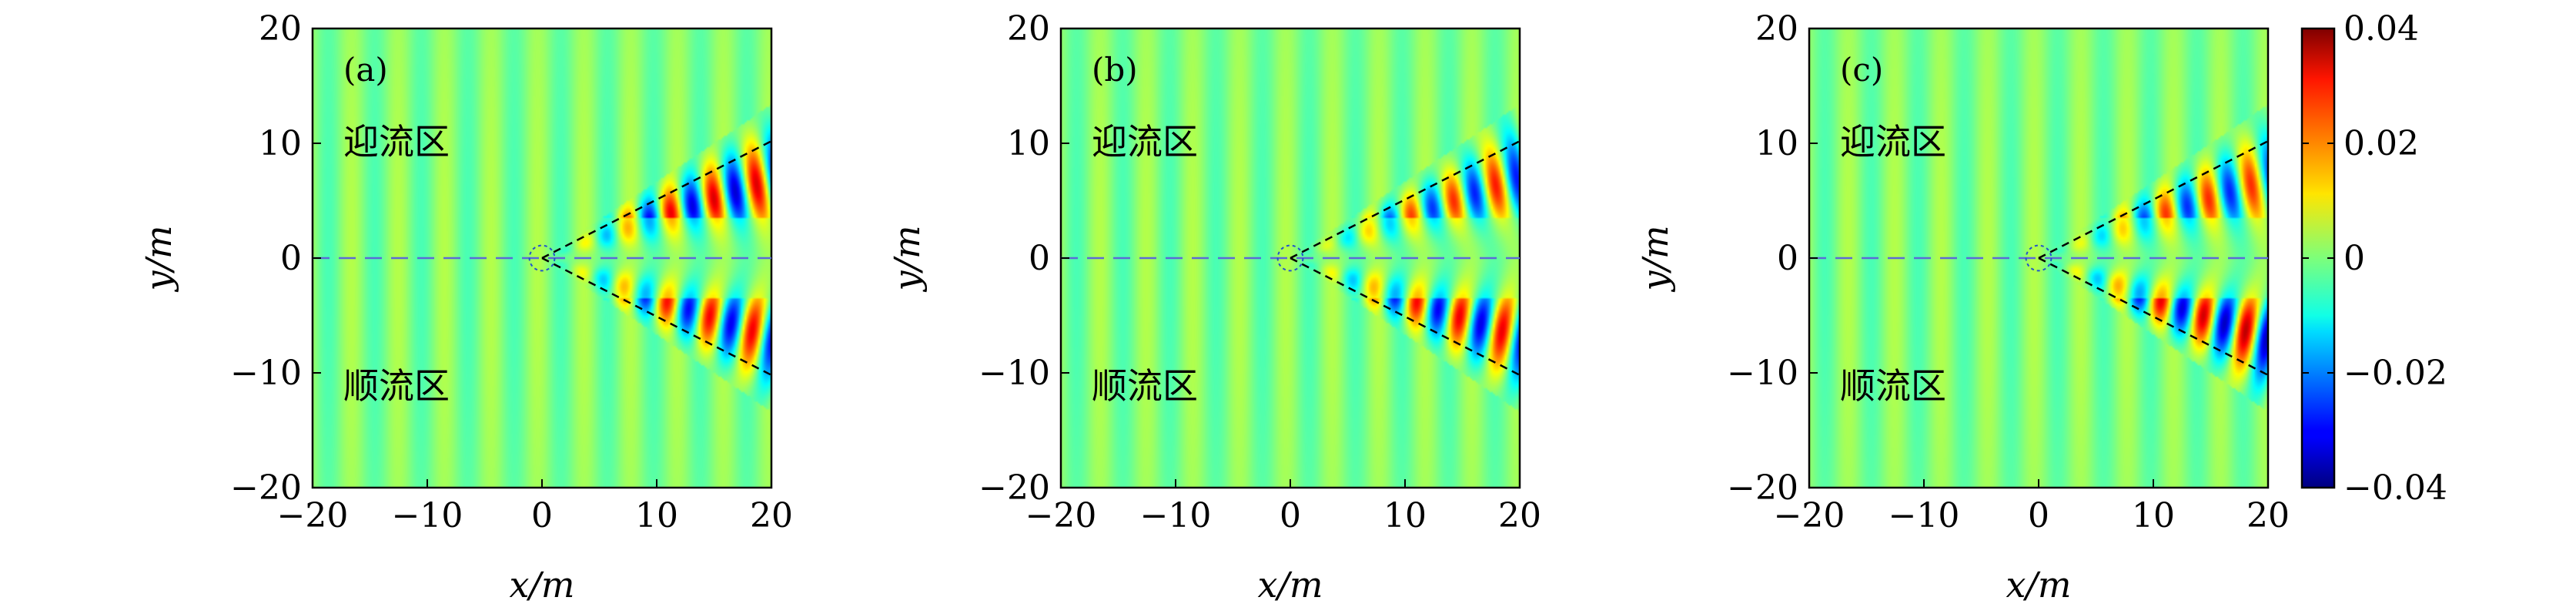  I want to click on colorbar-tick-label: 0, so click(2354, 258).